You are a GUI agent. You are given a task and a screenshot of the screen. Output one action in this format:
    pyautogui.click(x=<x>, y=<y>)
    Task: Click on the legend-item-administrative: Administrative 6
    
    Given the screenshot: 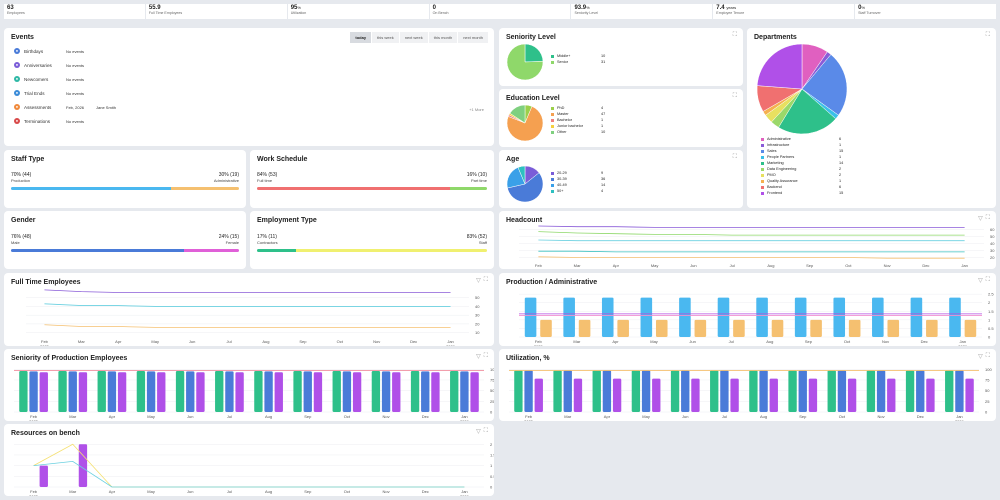 What is the action you would take?
    pyautogui.click(x=802, y=139)
    